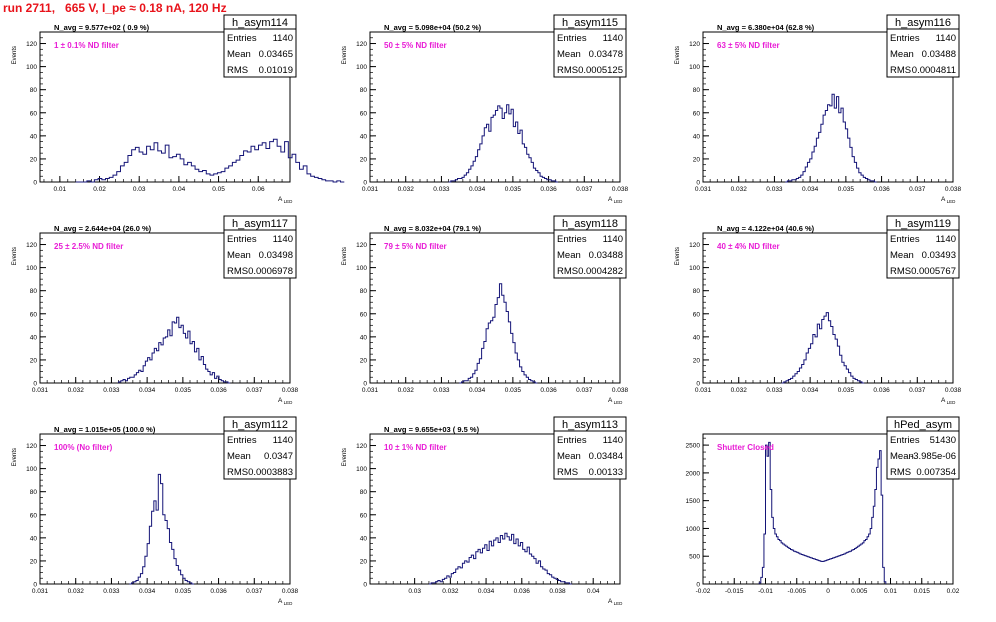  What do you see at coordinates (923, 224) in the screenshot?
I see `histogram-title: h_asym119` at bounding box center [923, 224].